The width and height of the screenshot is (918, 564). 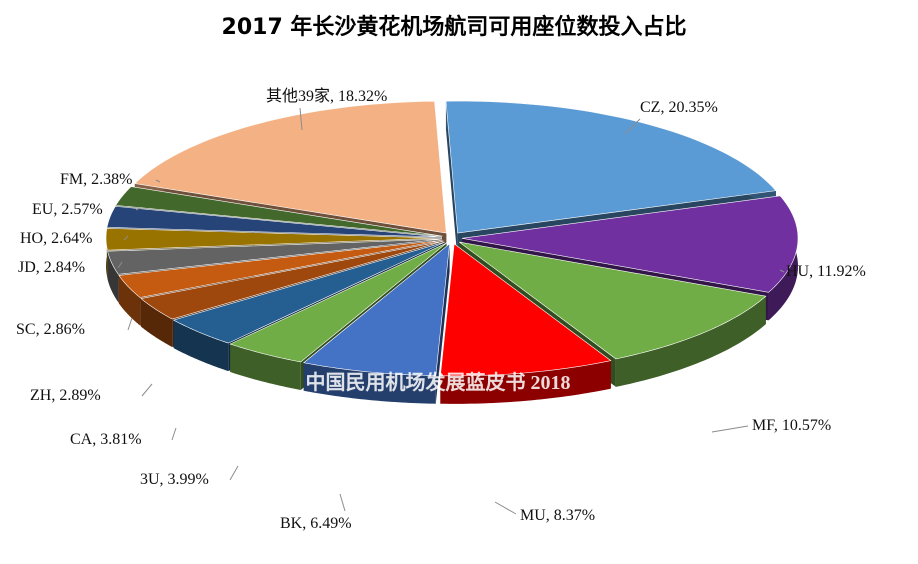 I want to click on data-label-3U: 3U, 3.99%, so click(x=174, y=479).